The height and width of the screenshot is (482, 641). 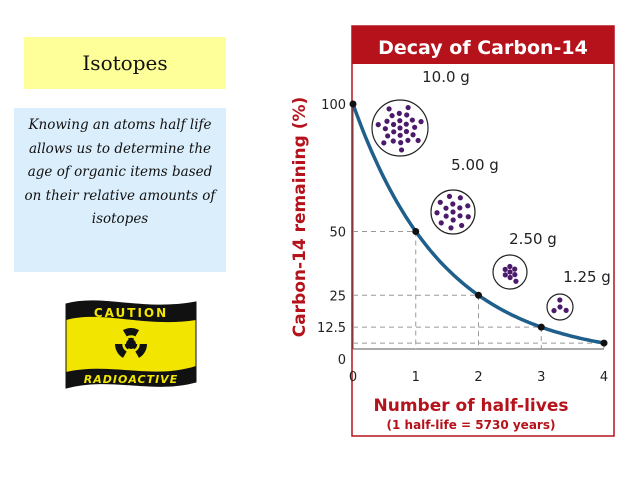 What do you see at coordinates (483, 48) in the screenshot?
I see `chart-title: Decay of Carbon-14` at bounding box center [483, 48].